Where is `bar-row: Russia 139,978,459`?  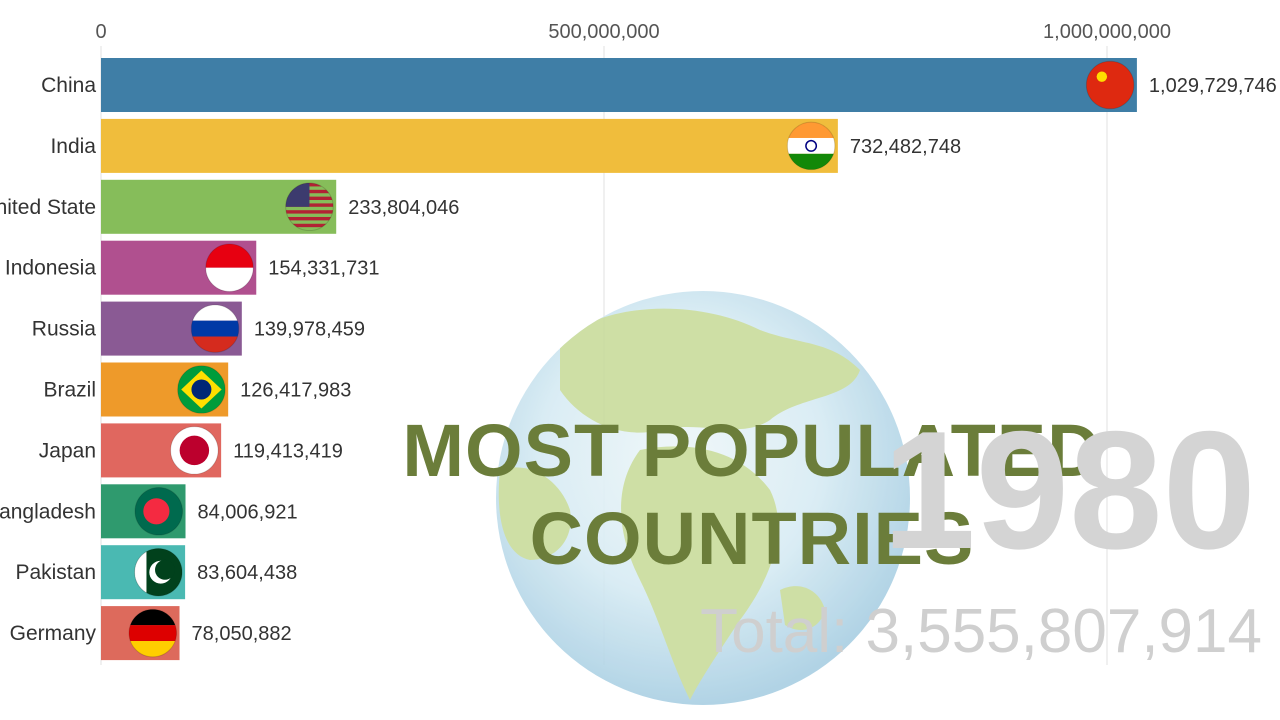
bar-row: Russia 139,978,459 is located at coordinates (198, 328).